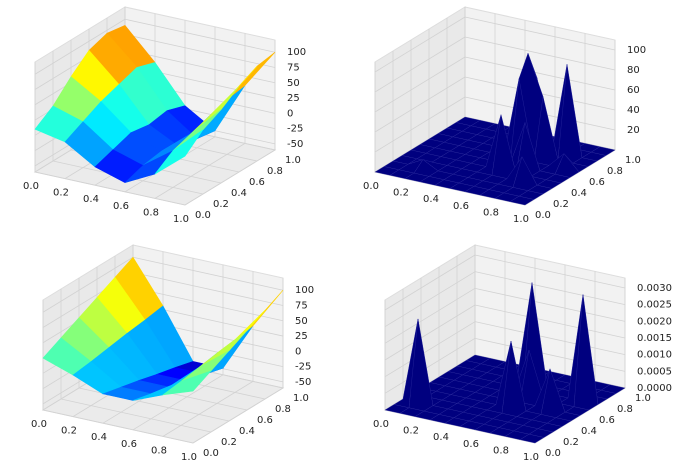 The height and width of the screenshot is (472, 694). I want to click on z-tick-label: 0, so click(290, 113).